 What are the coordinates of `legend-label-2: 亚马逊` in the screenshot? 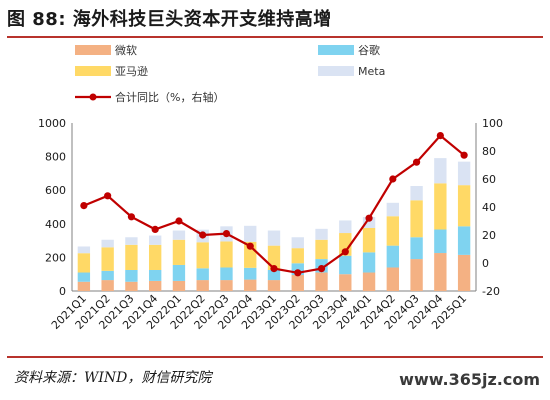 It's located at (131, 71).